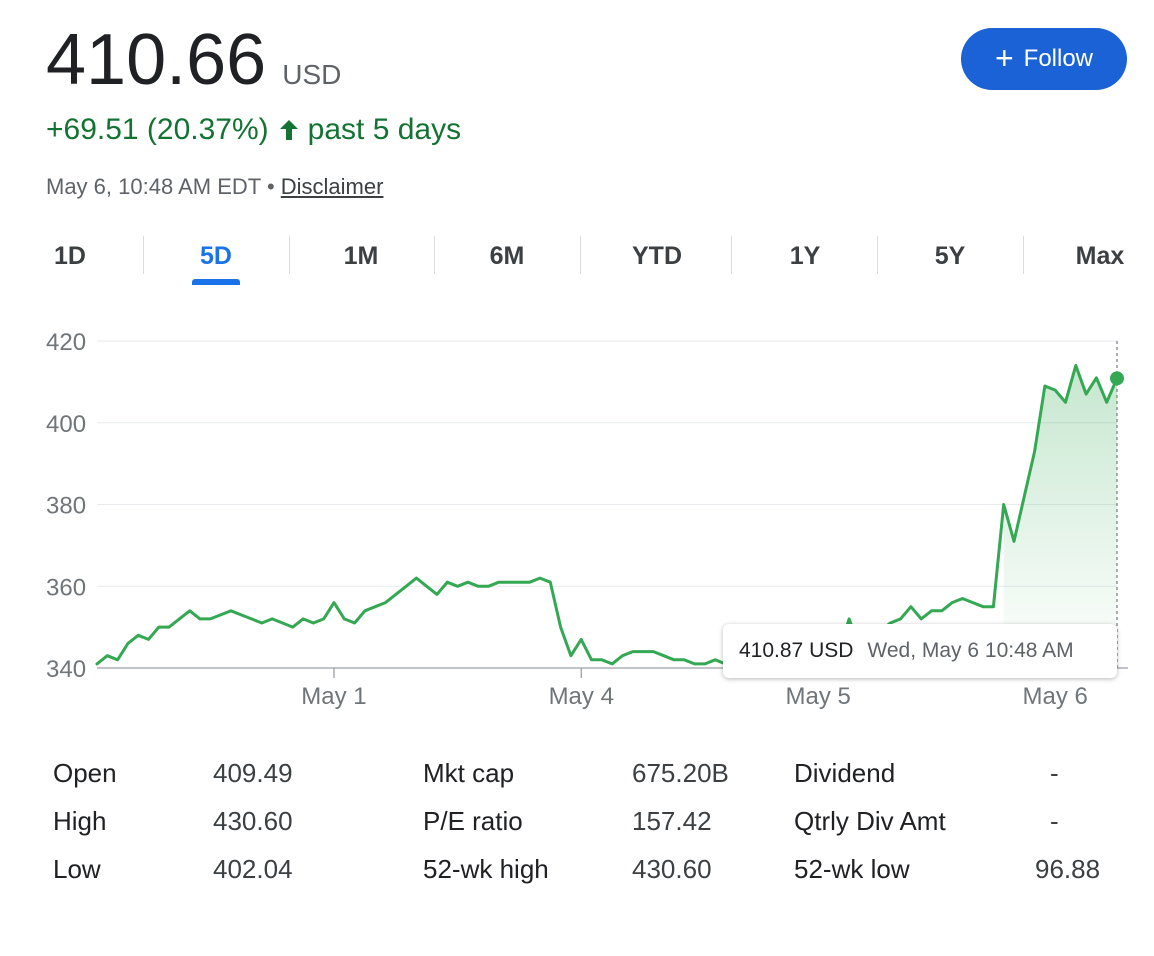  Describe the element at coordinates (486, 869) in the screenshot. I see `stat-label-52wk-high: 52-wk high` at that location.